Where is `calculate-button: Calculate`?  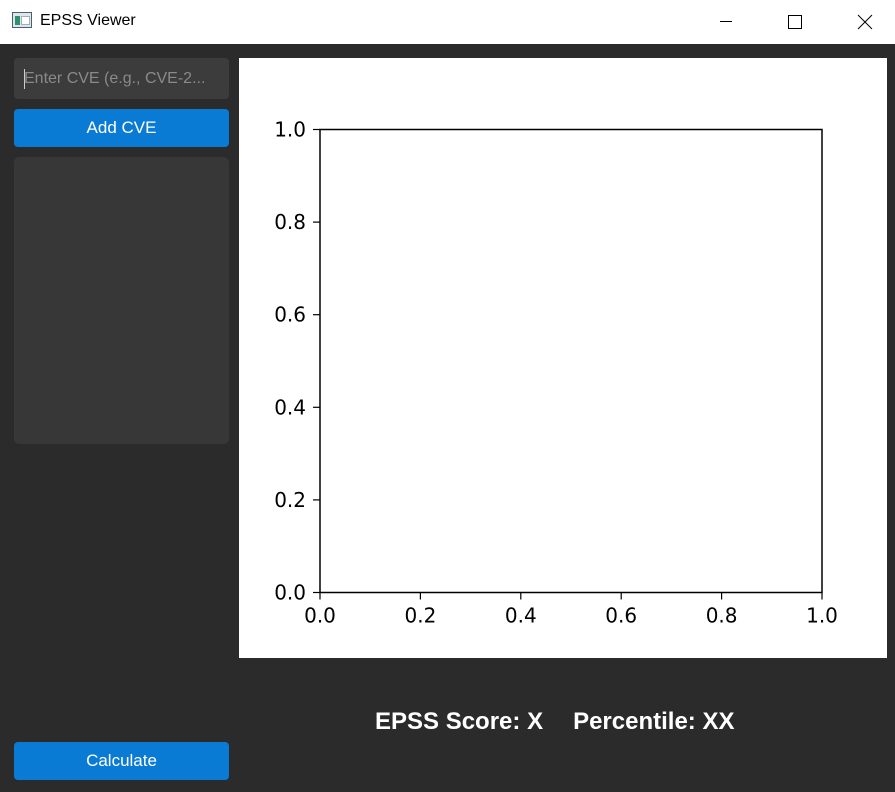
calculate-button: Calculate is located at coordinates (121, 761).